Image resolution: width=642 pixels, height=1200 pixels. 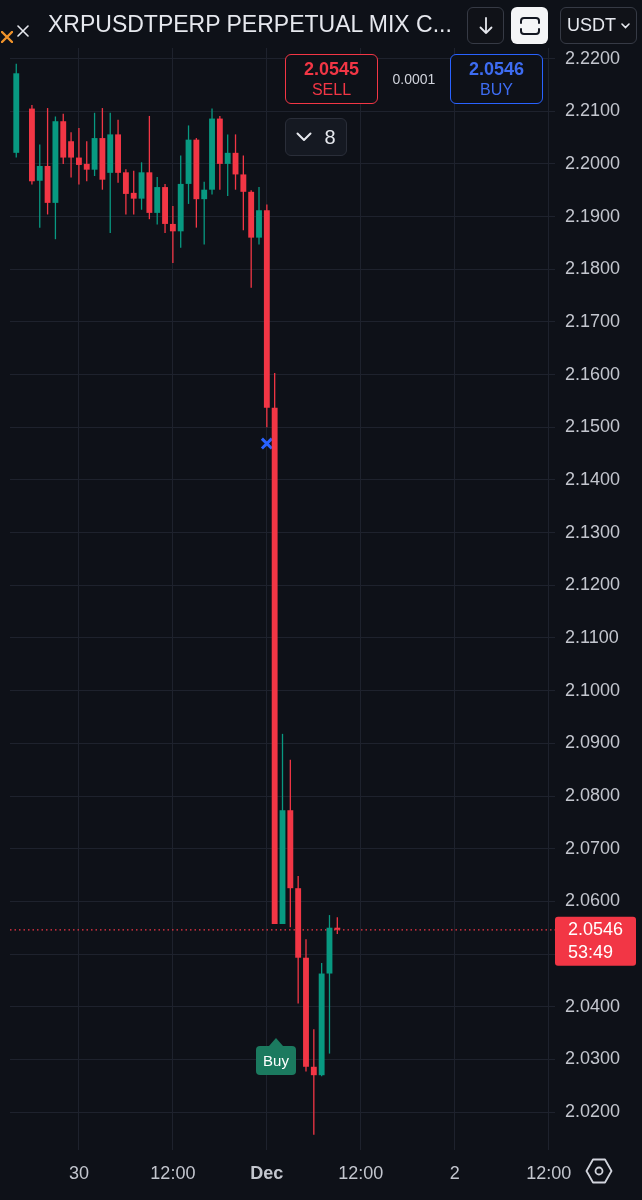 I want to click on annotation: 0.0001, so click(x=414, y=79).